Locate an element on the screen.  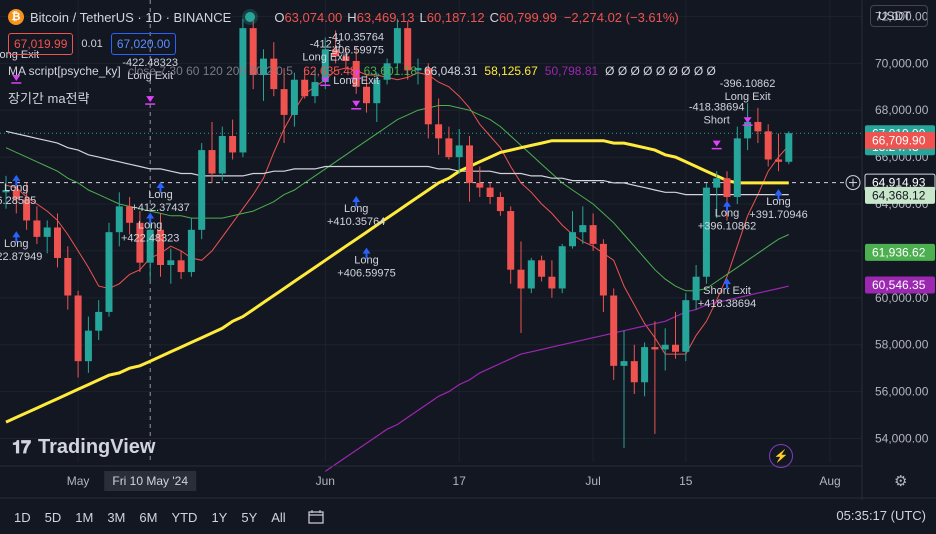
timeframe-5d: 5D is located at coordinates (53, 517).